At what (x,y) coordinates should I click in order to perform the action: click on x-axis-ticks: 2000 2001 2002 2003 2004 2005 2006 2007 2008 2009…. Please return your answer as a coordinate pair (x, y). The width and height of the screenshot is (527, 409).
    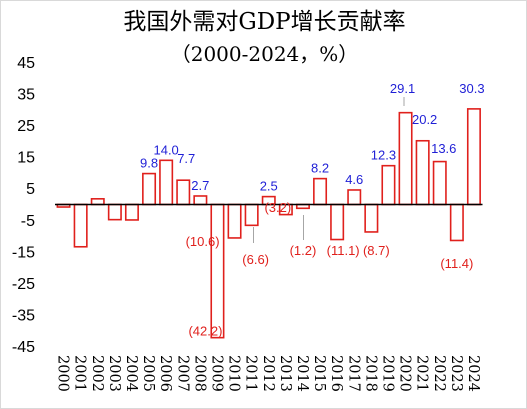
    Looking at the image, I should click on (268, 373).